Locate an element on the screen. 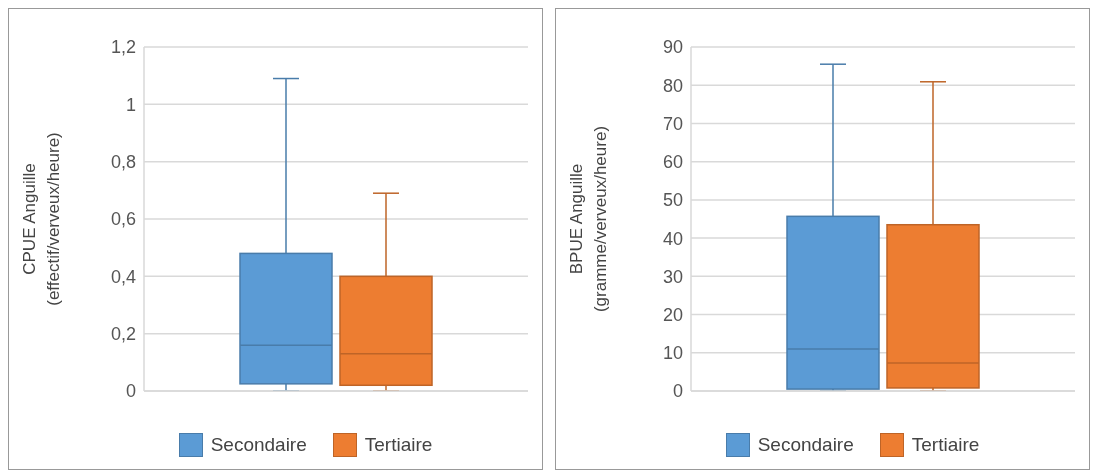 This screenshot has width=1106, height=475. y-tick-label: 70 is located at coordinates (672, 123).